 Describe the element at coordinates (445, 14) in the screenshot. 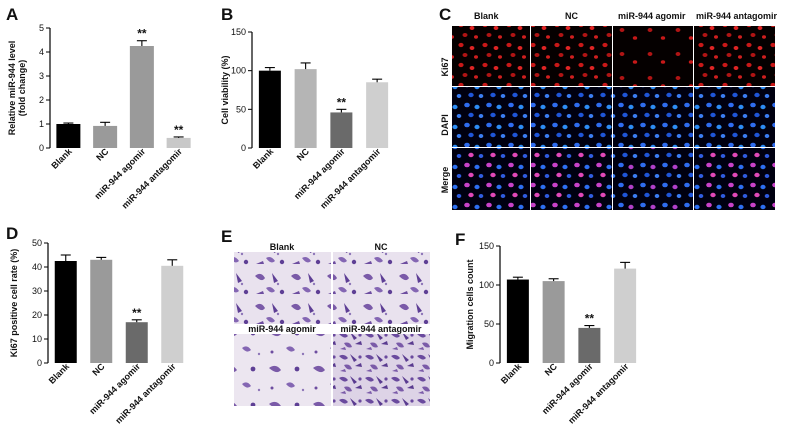

I see `panel-label-c: C` at that location.